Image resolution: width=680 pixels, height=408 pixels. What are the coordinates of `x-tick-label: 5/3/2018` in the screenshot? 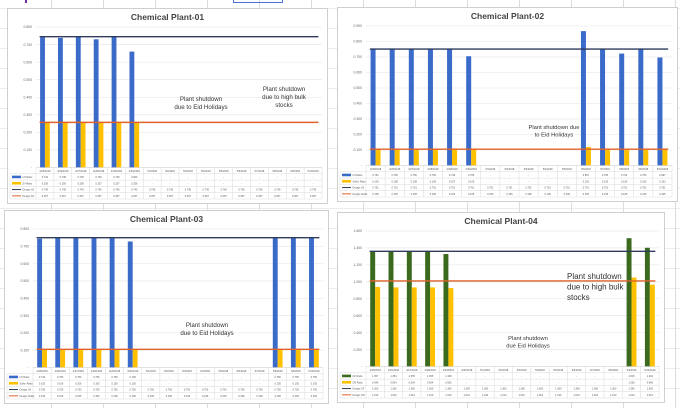 It's located at (188, 171).